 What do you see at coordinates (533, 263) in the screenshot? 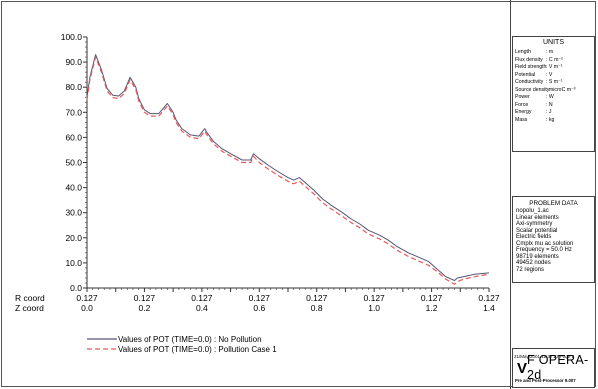
I see `problem-data-line: 49452 nodes` at bounding box center [533, 263].